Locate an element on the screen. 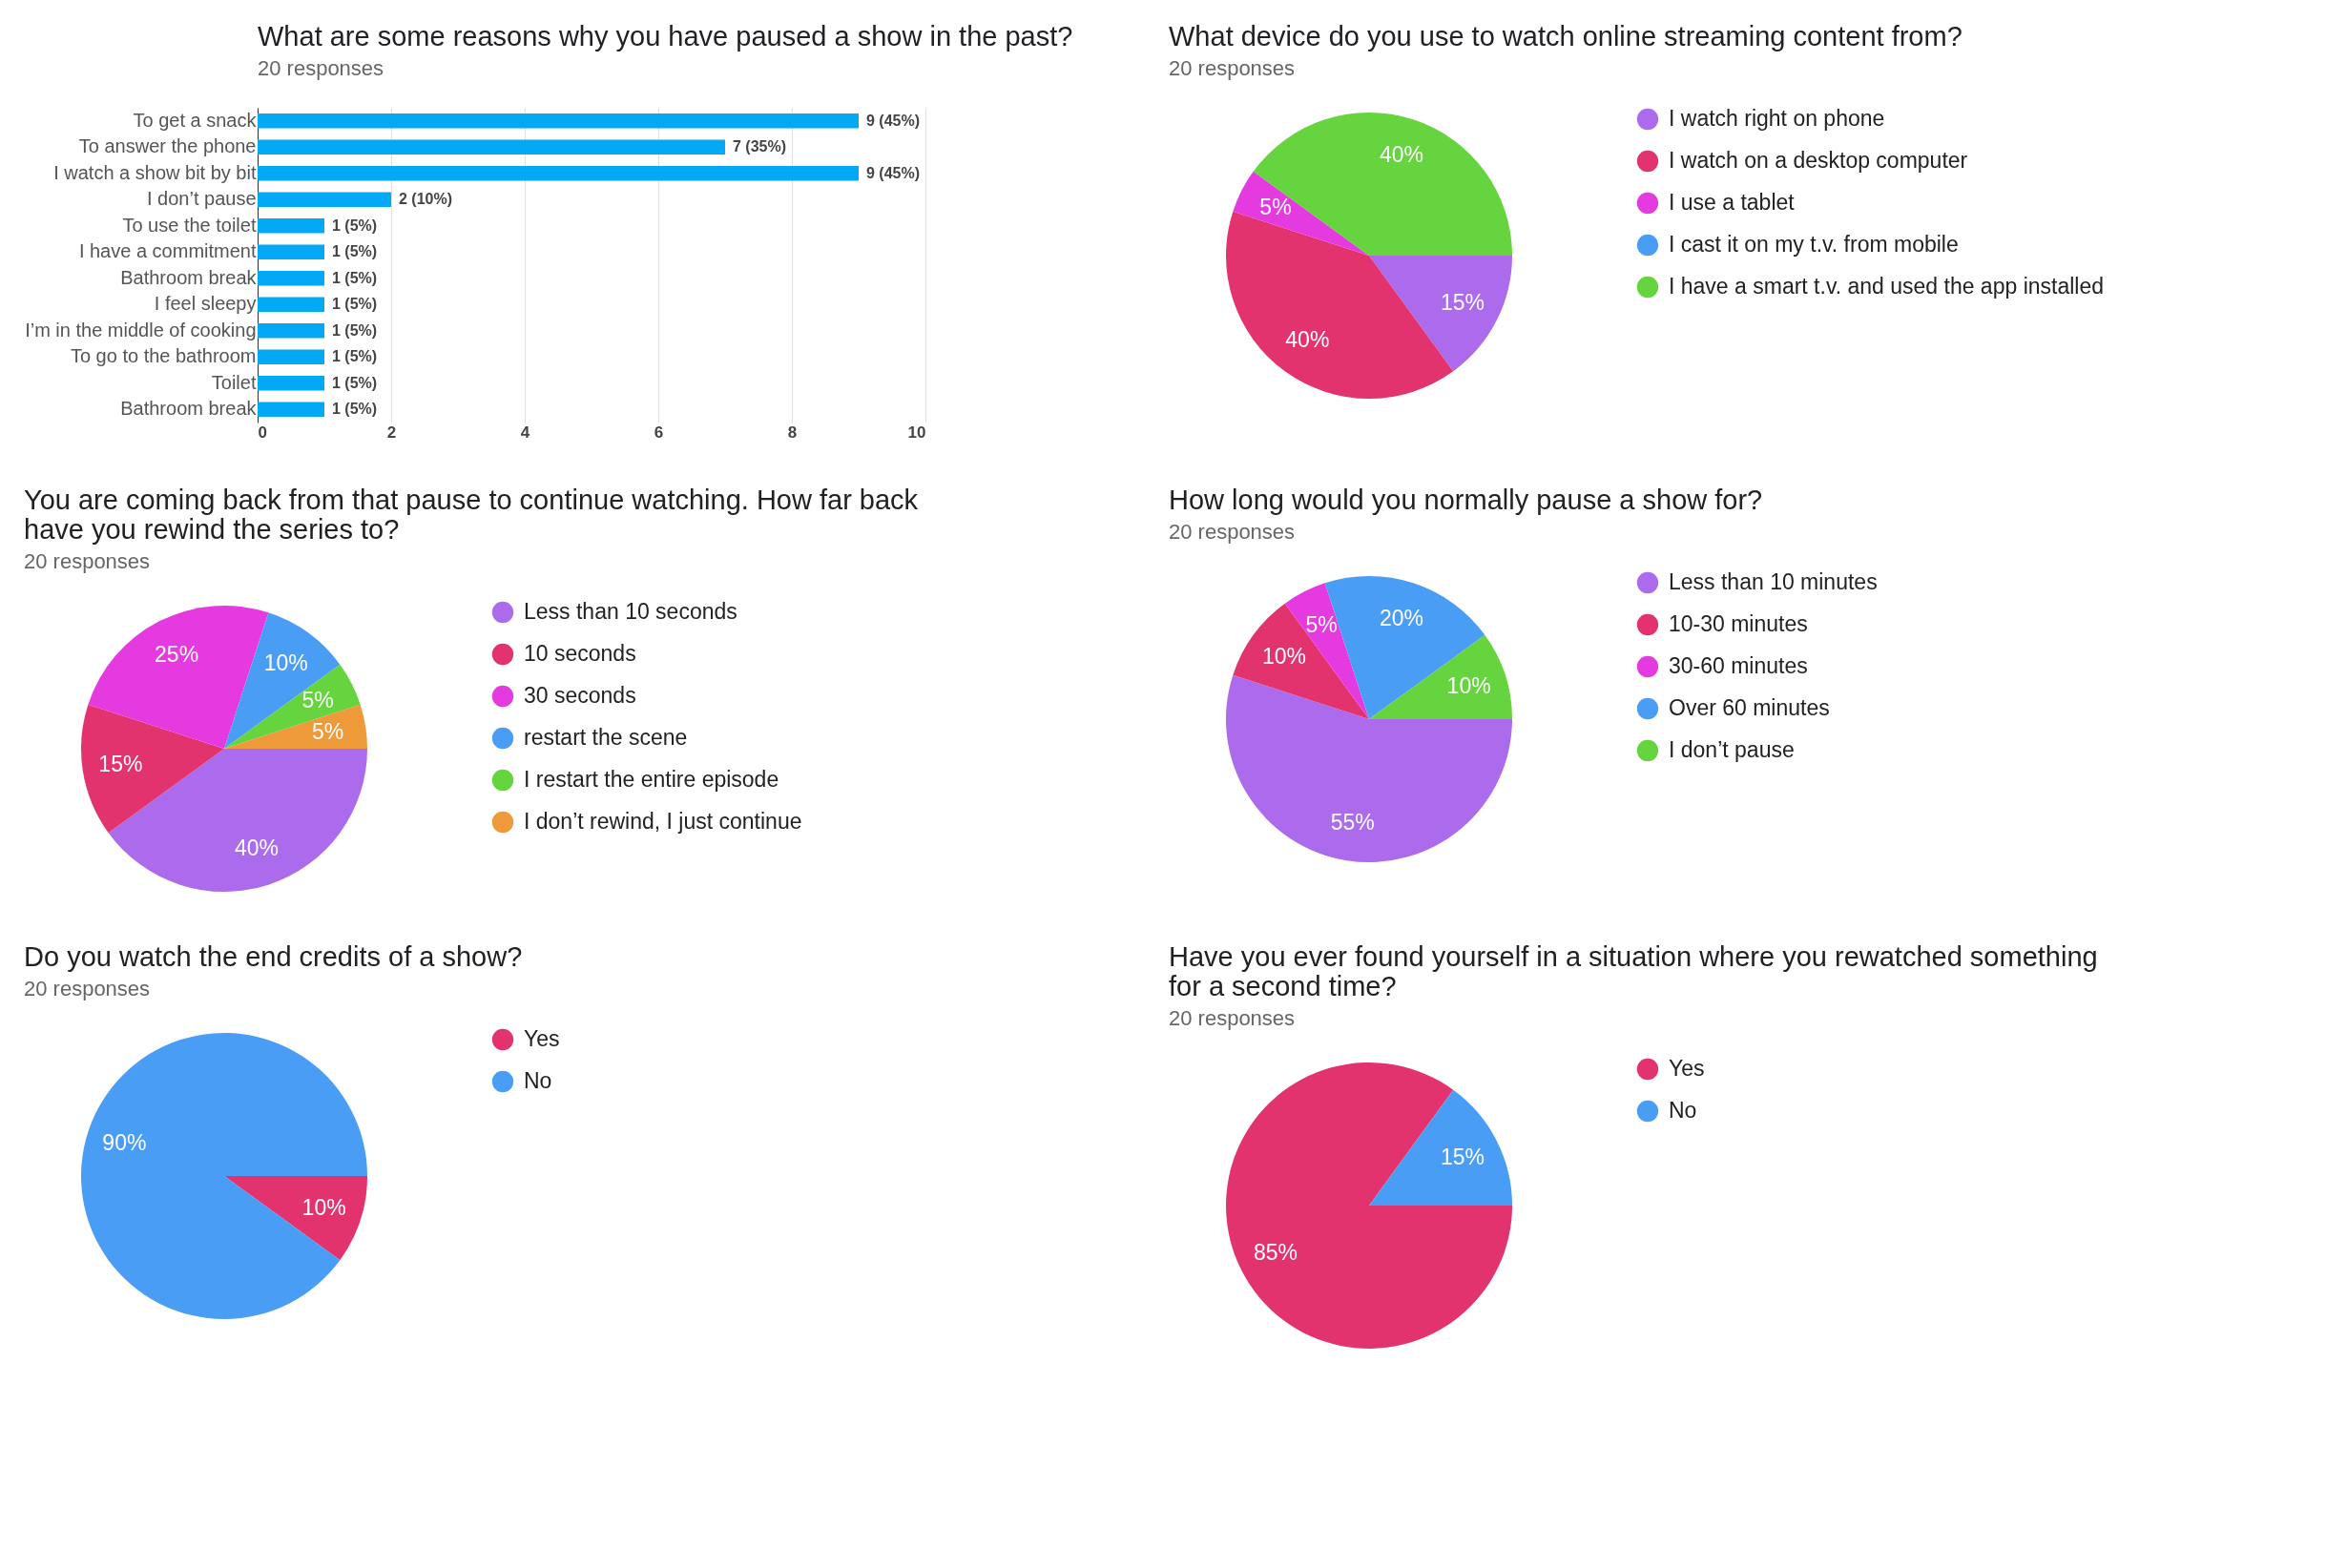 The height and width of the screenshot is (1568, 2326). legend-label: 10 seconds is located at coordinates (580, 653).